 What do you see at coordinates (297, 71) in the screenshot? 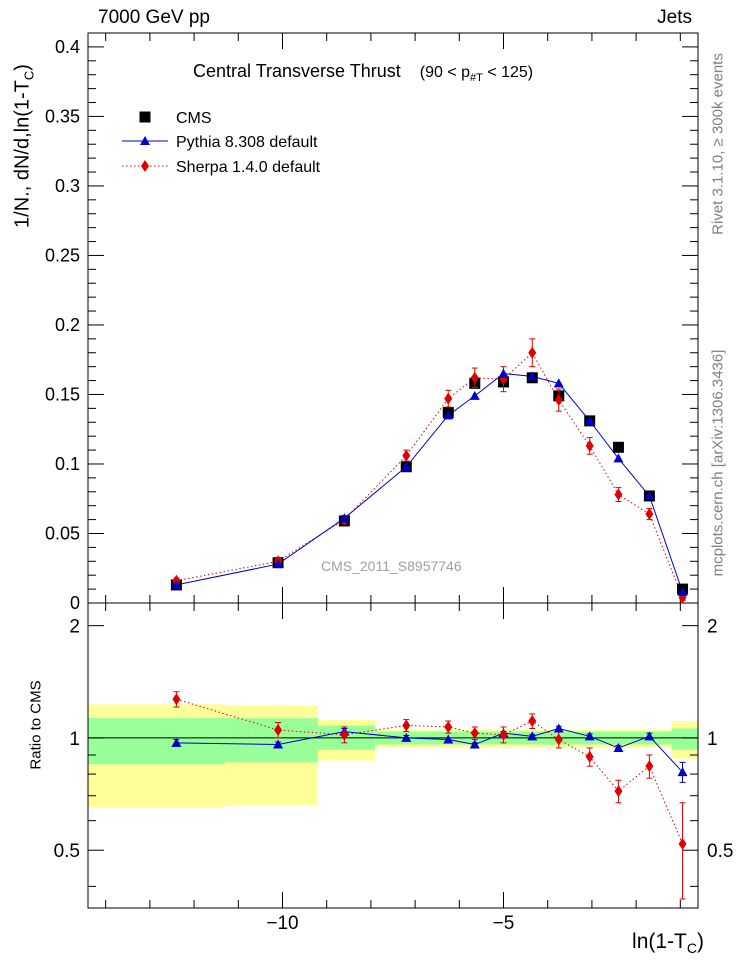
I see `plot-title-text: Central Transverse Thrust` at bounding box center [297, 71].